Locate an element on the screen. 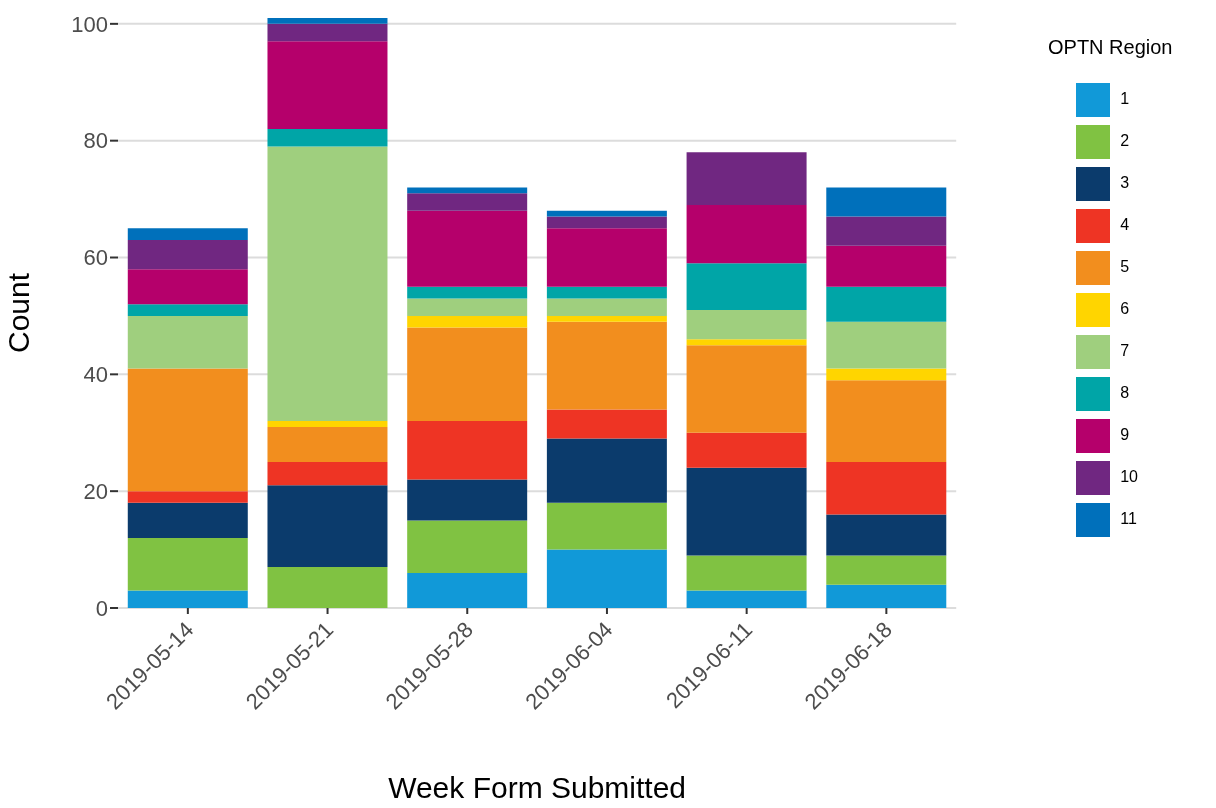  legend-label: 11 is located at coordinates (1128, 518).